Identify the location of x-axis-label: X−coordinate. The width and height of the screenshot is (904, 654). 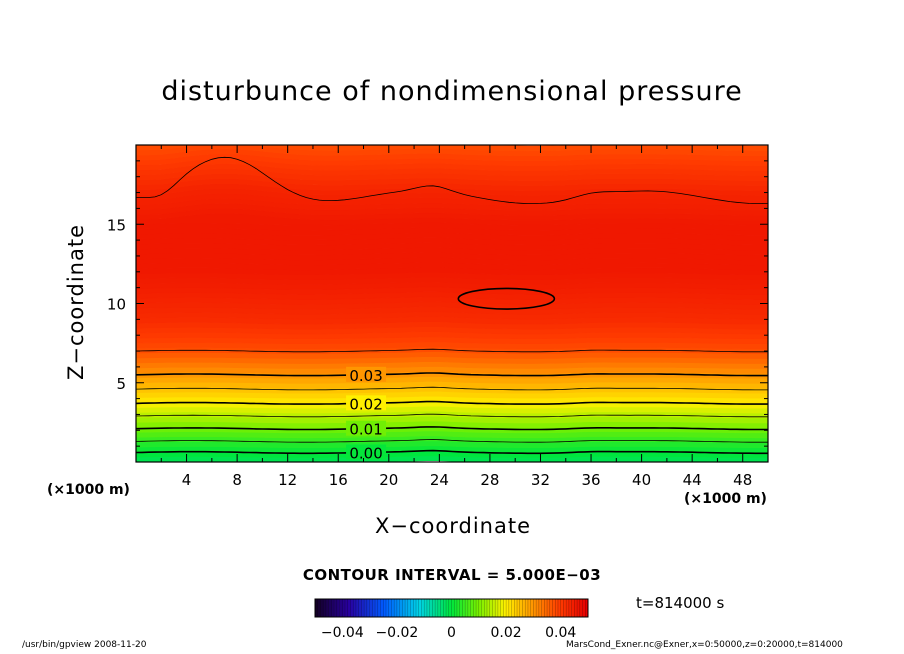
(453, 526).